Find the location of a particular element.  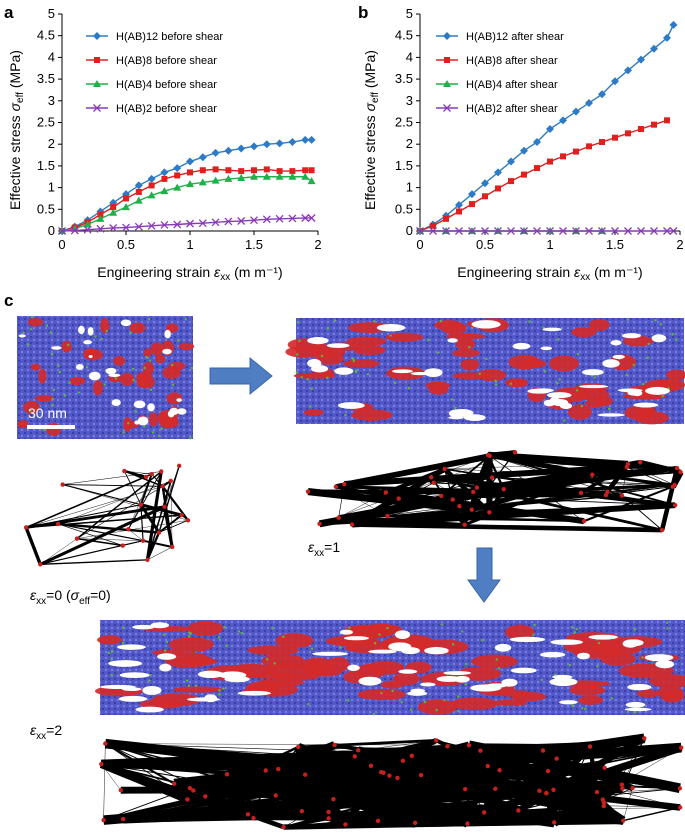

y-tick-label: 1 is located at coordinates (51, 187).